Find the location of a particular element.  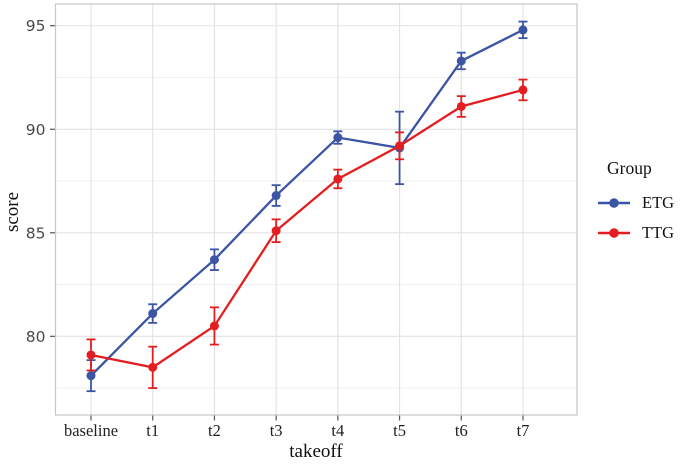

legend-item-ttg: TTG is located at coordinates (635, 233).